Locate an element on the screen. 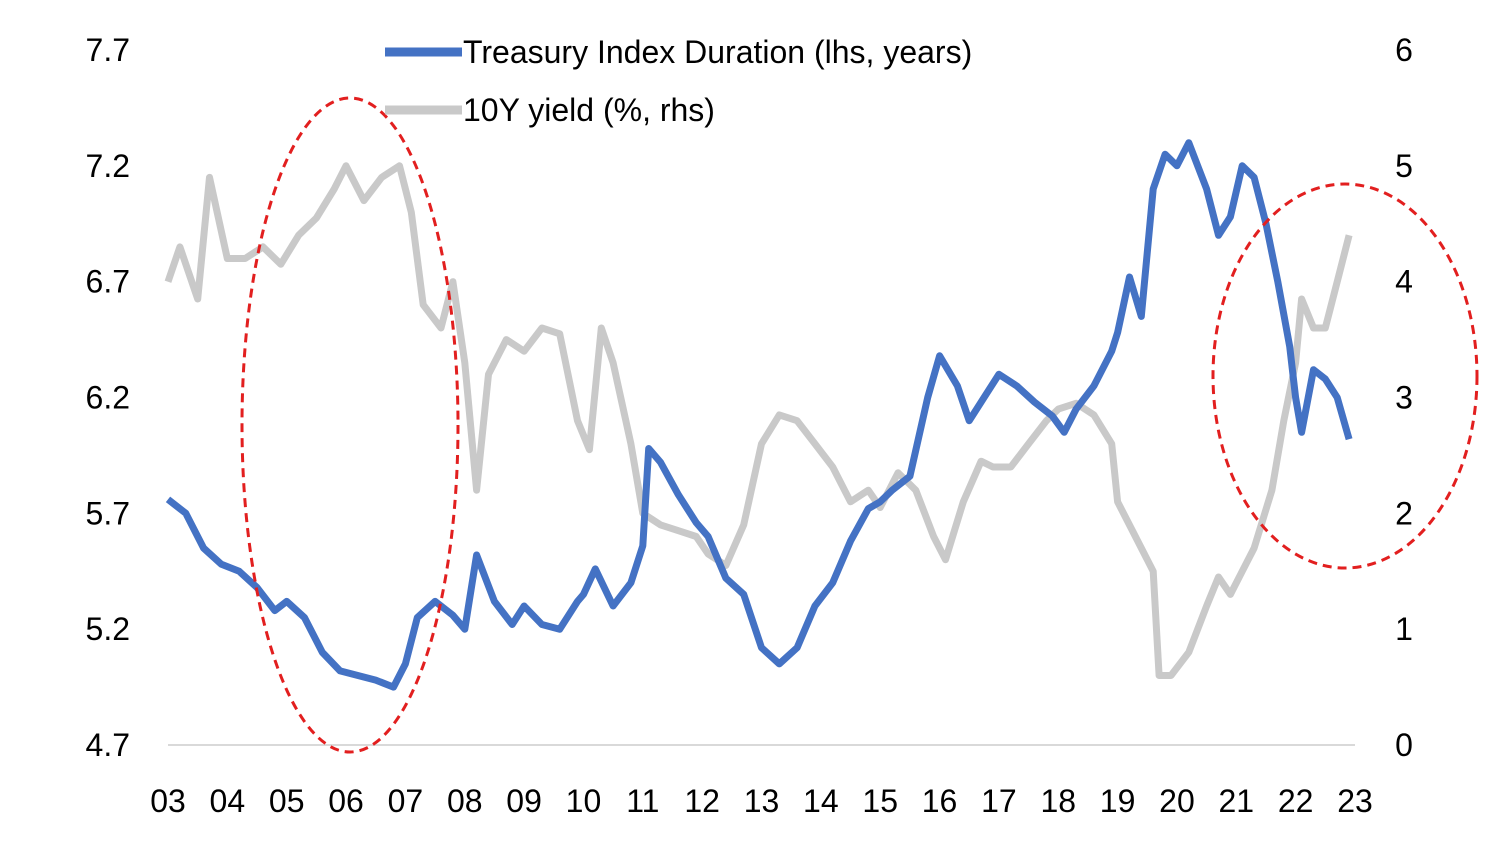  x-tick-label: 06 is located at coordinates (346, 801).